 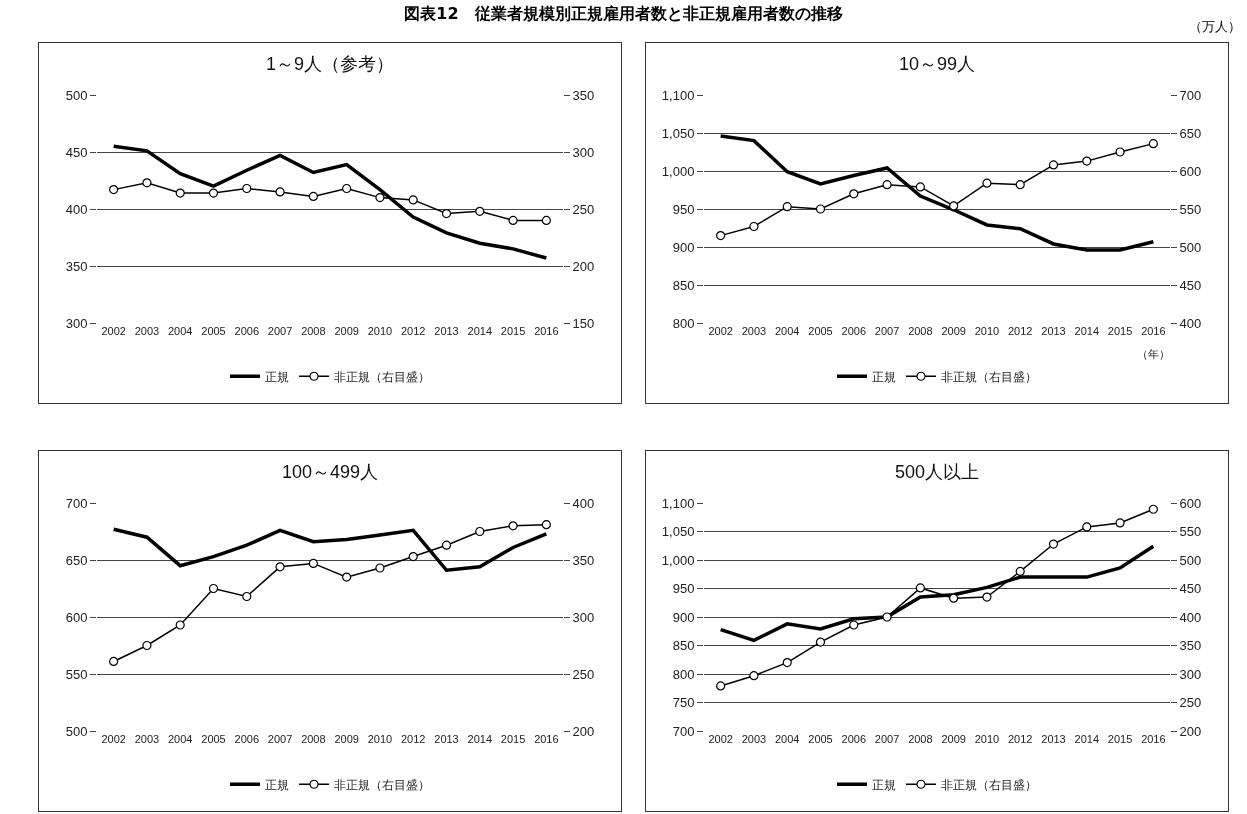 What do you see at coordinates (1190, 133) in the screenshot?
I see `y2-tick-label: 650` at bounding box center [1190, 133].